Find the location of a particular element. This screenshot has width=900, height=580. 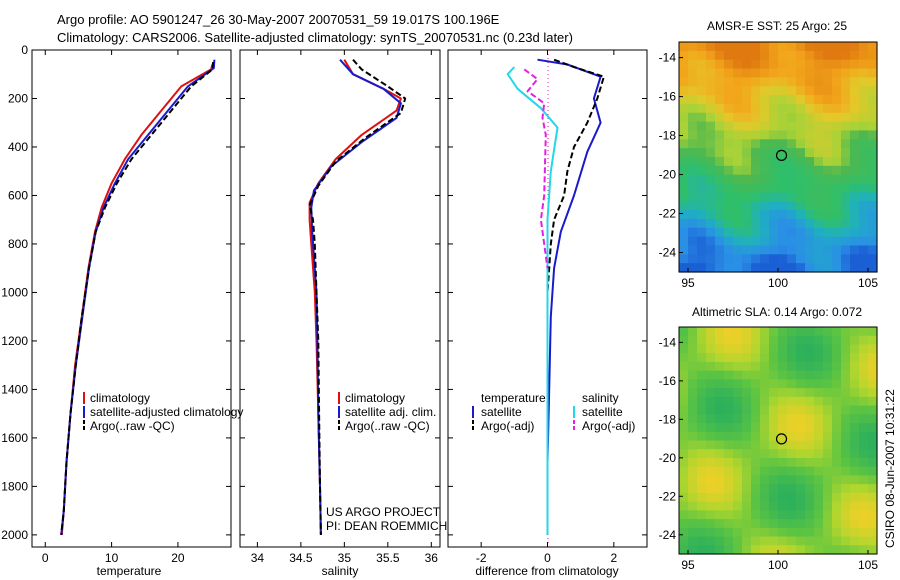

argo-position-marker is located at coordinates (781, 439).